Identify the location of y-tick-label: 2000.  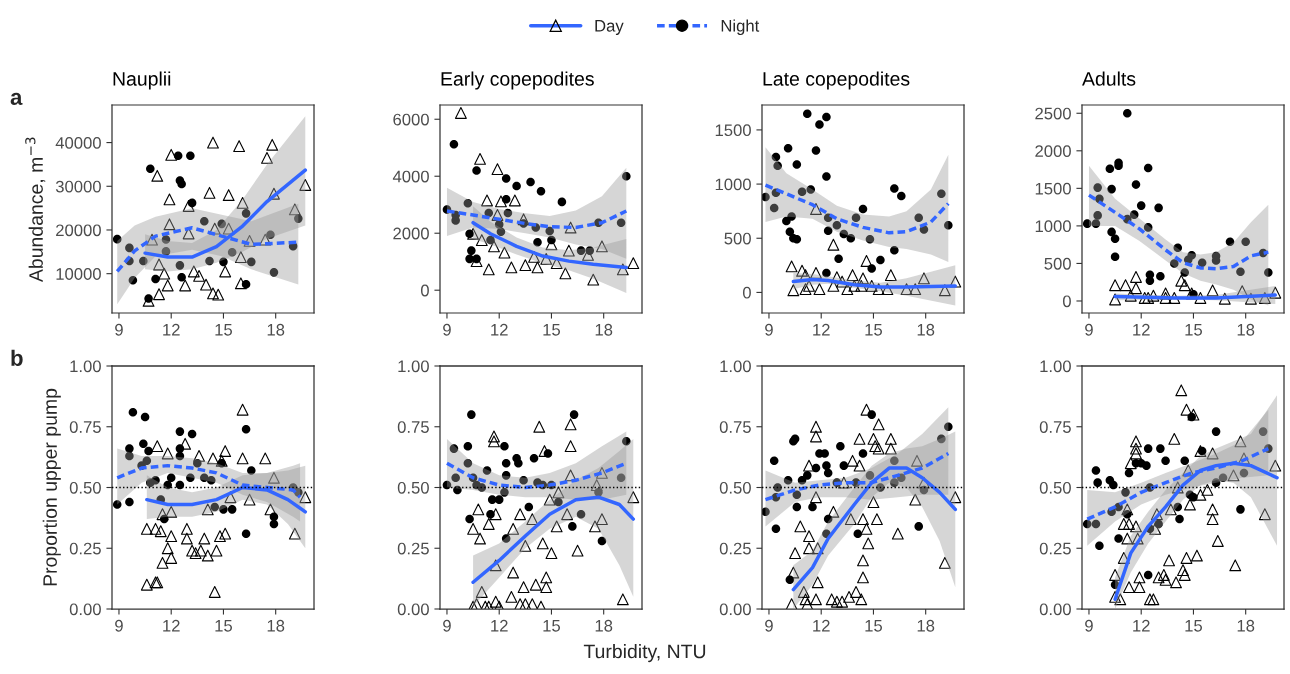
(1053, 151).